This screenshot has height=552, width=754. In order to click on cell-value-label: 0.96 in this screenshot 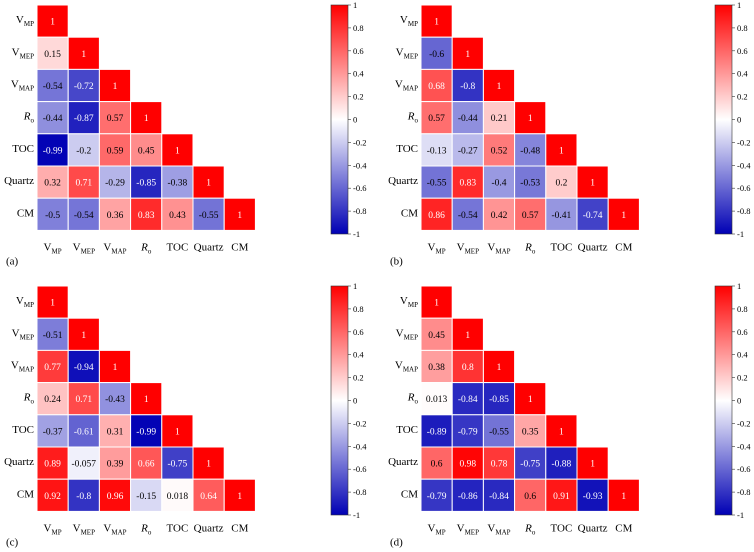, I will do `click(115, 497)`.